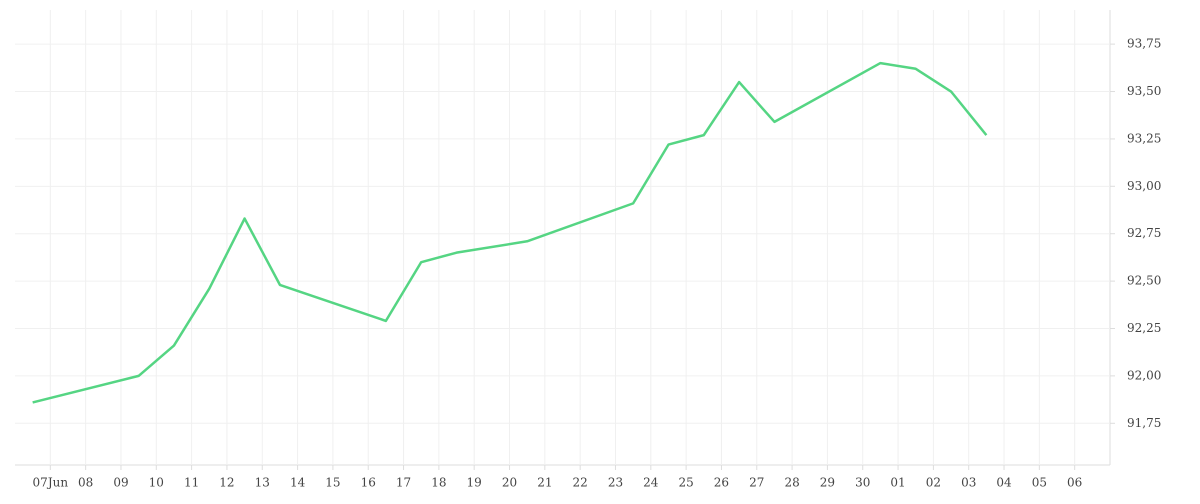  I want to click on y-tick-label: 91,75, so click(1144, 423).